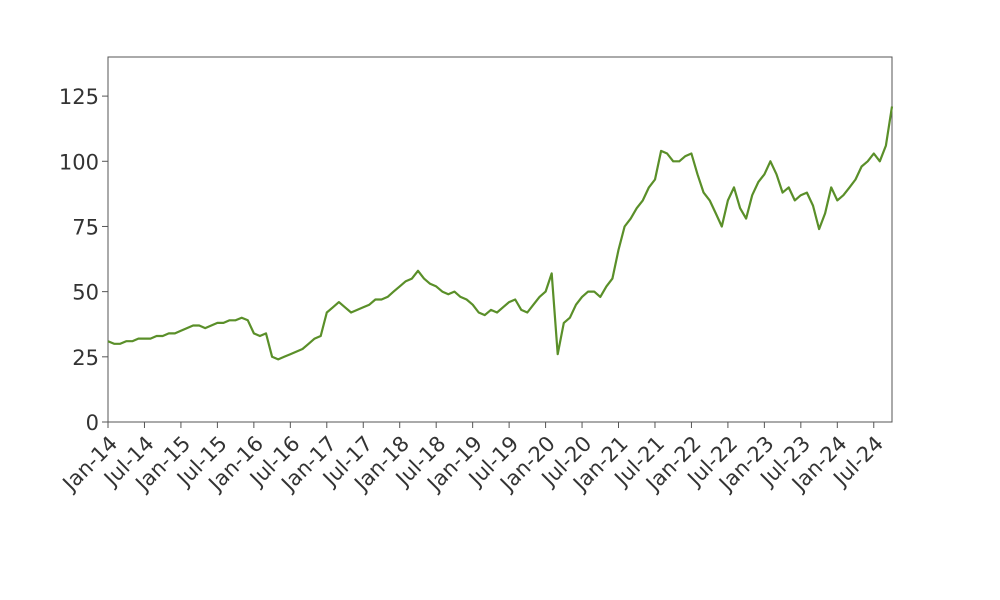  I want to click on y-tick-label: 125, so click(79, 97).